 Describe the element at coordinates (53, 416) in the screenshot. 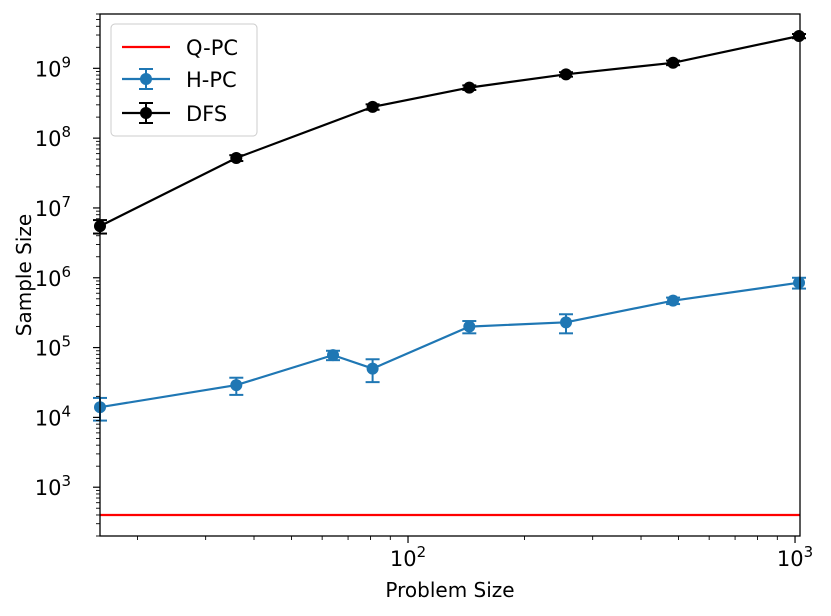

I see `y-tick-label: 10⁴` at that location.